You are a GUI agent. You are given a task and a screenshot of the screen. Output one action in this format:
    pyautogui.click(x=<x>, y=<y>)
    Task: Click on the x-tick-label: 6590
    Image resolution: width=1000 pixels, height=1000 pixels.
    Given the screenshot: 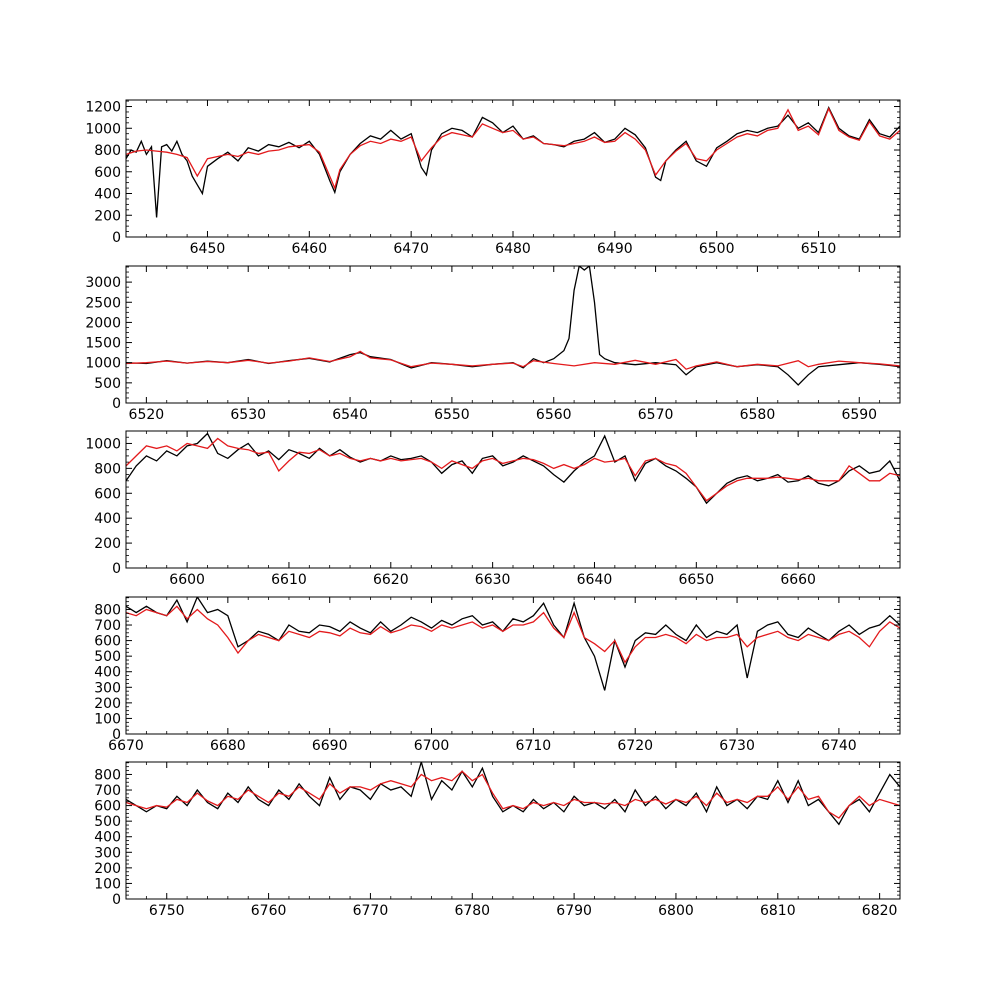 What is the action you would take?
    pyautogui.click(x=859, y=415)
    